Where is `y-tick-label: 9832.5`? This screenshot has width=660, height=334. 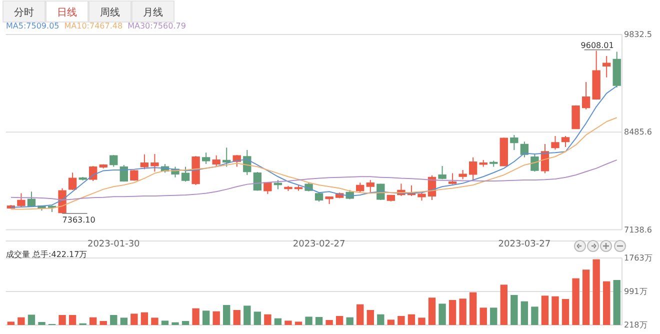 y-tick-label: 9832.5 is located at coordinates (638, 35).